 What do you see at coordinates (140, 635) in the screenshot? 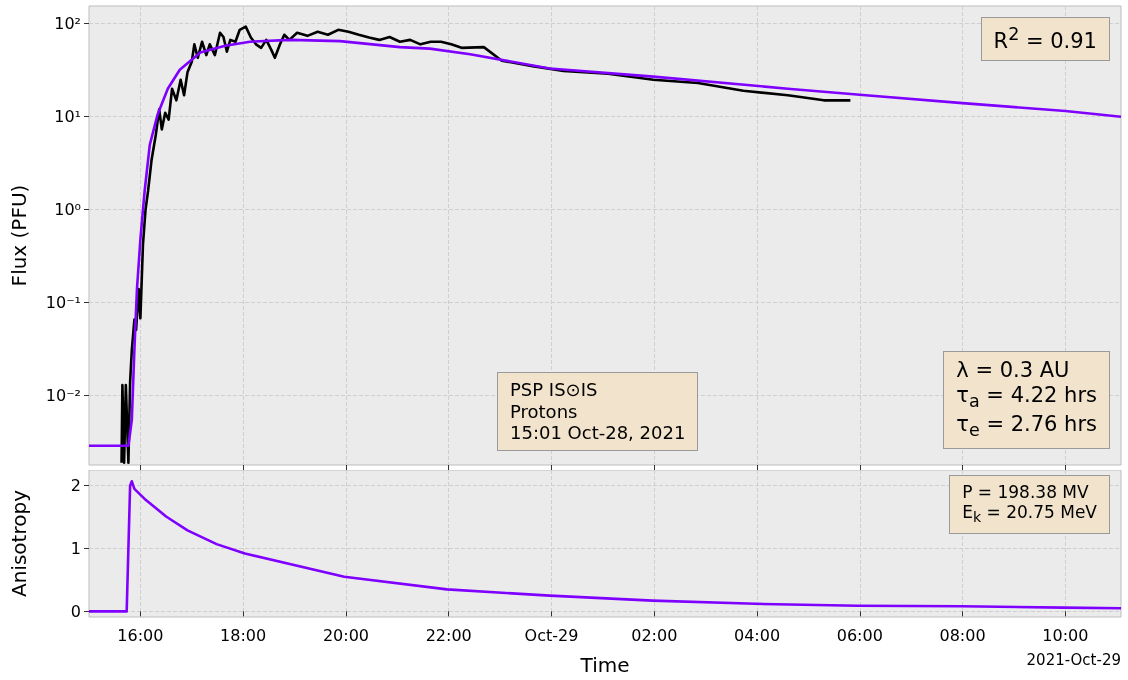
I see `x-tick-label: 16:00` at bounding box center [140, 635].